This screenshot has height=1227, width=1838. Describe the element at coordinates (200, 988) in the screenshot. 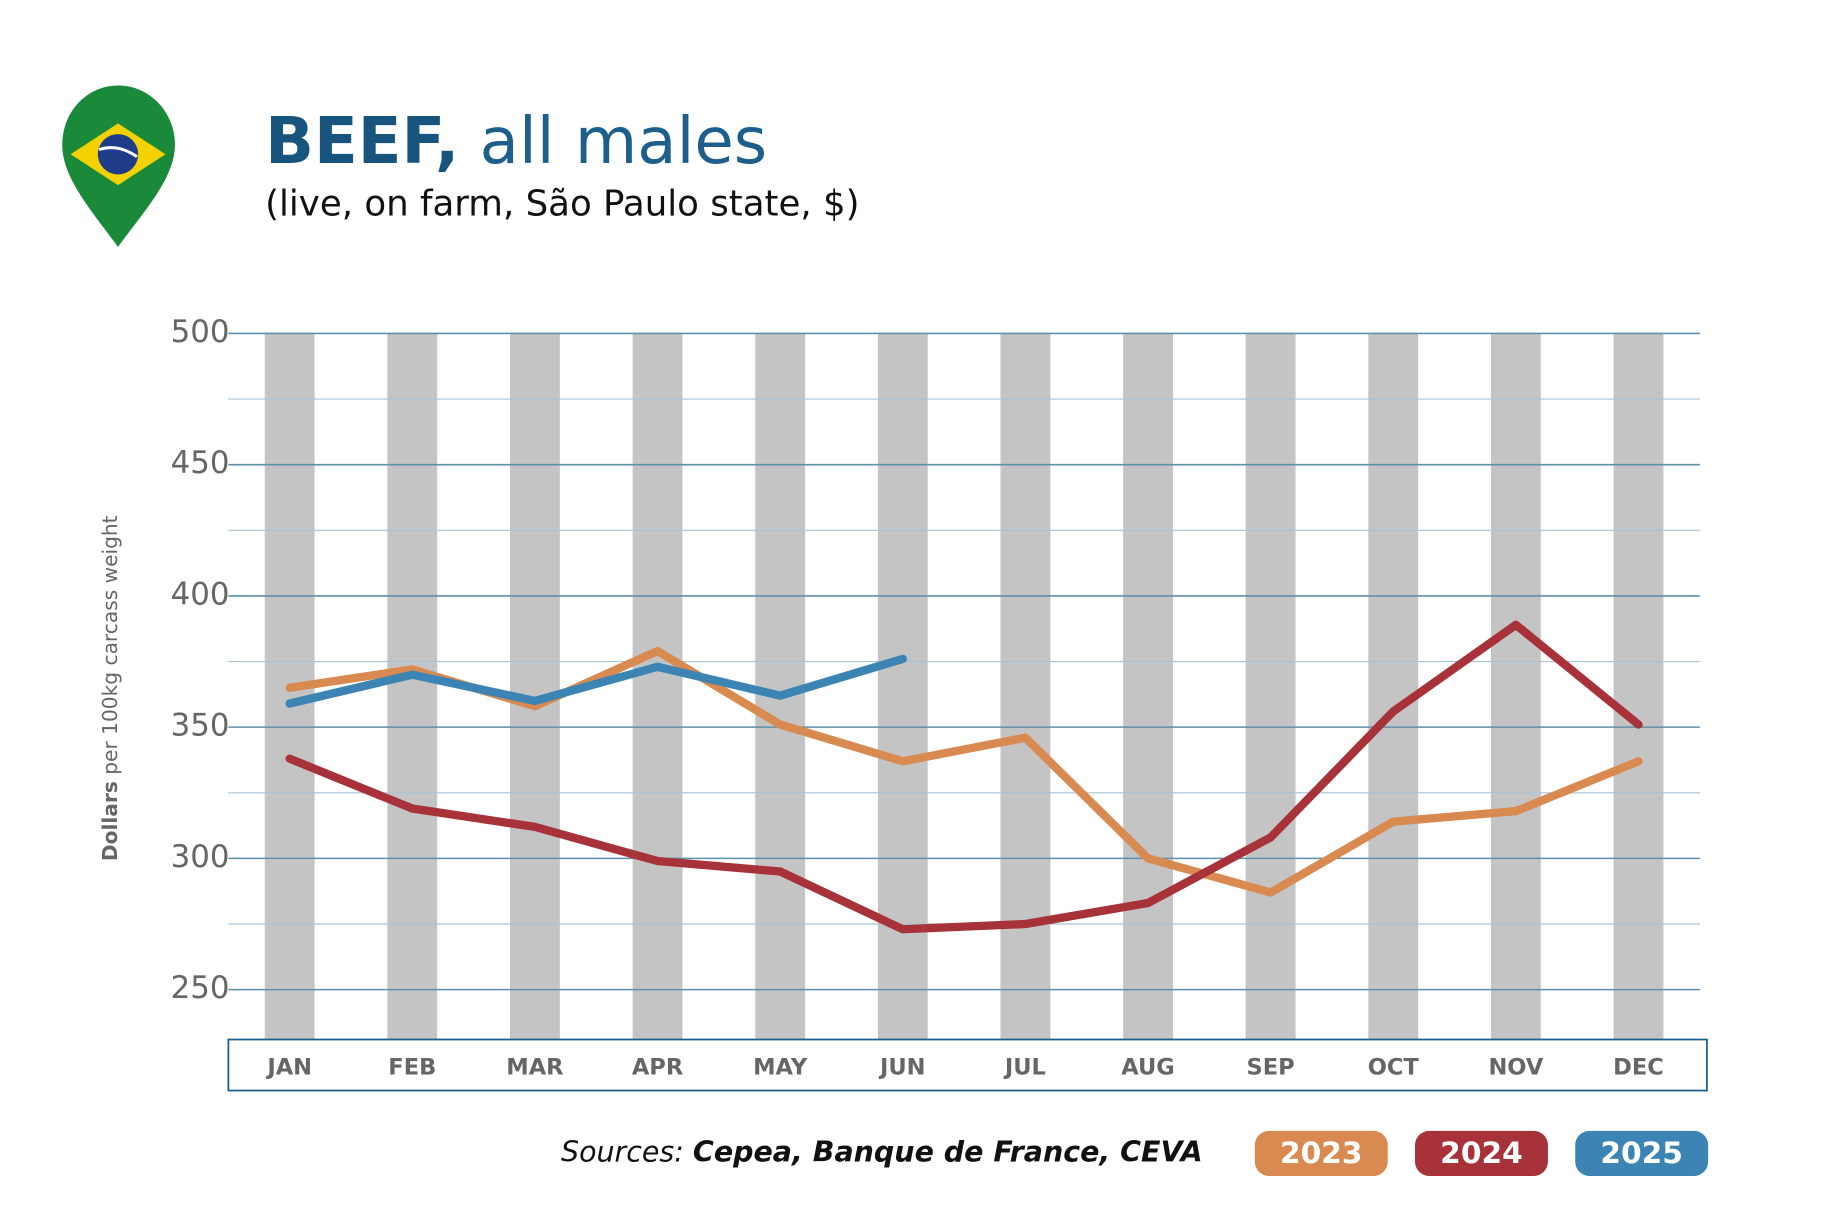

I see `y-tick-label: 250` at that location.